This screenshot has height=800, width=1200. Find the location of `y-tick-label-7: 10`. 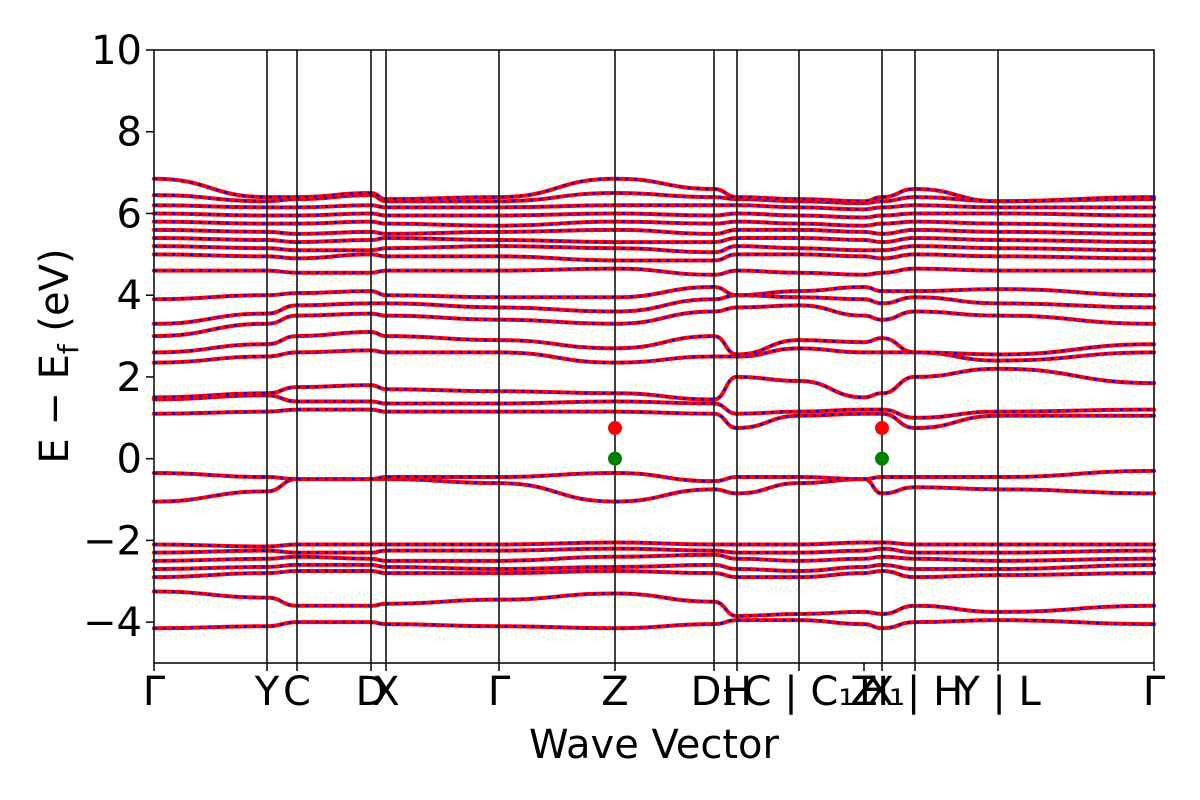

y-tick-label-7: 10 is located at coordinates (116, 51).